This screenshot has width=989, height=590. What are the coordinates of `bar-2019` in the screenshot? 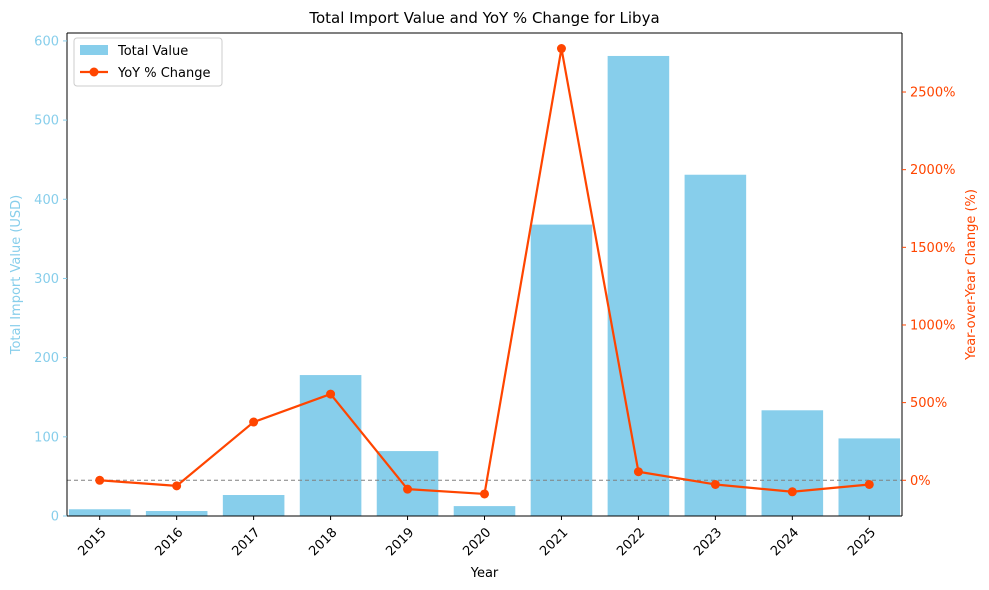 It's located at (407, 483).